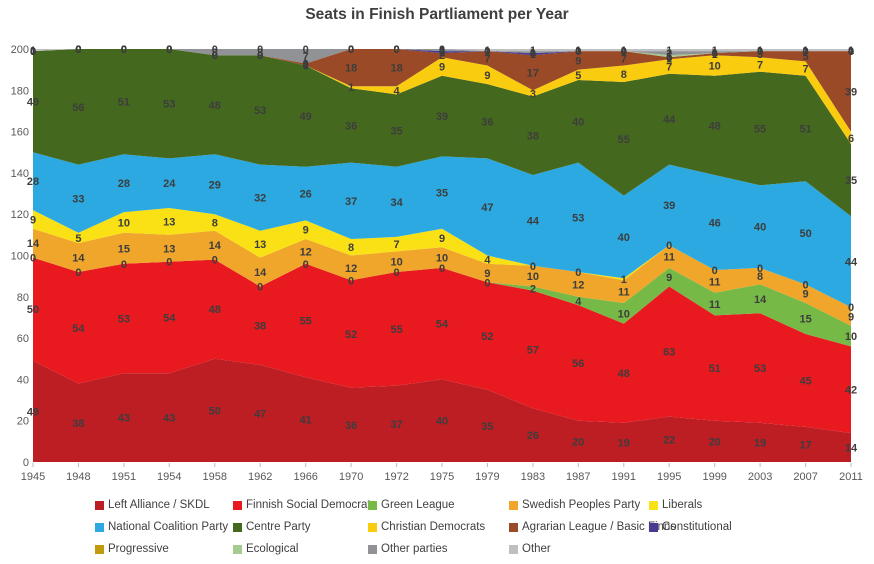 This screenshot has height=564, width=874. I want to click on chart-title: Seats in Finish Partliament per Year, so click(437, 14).